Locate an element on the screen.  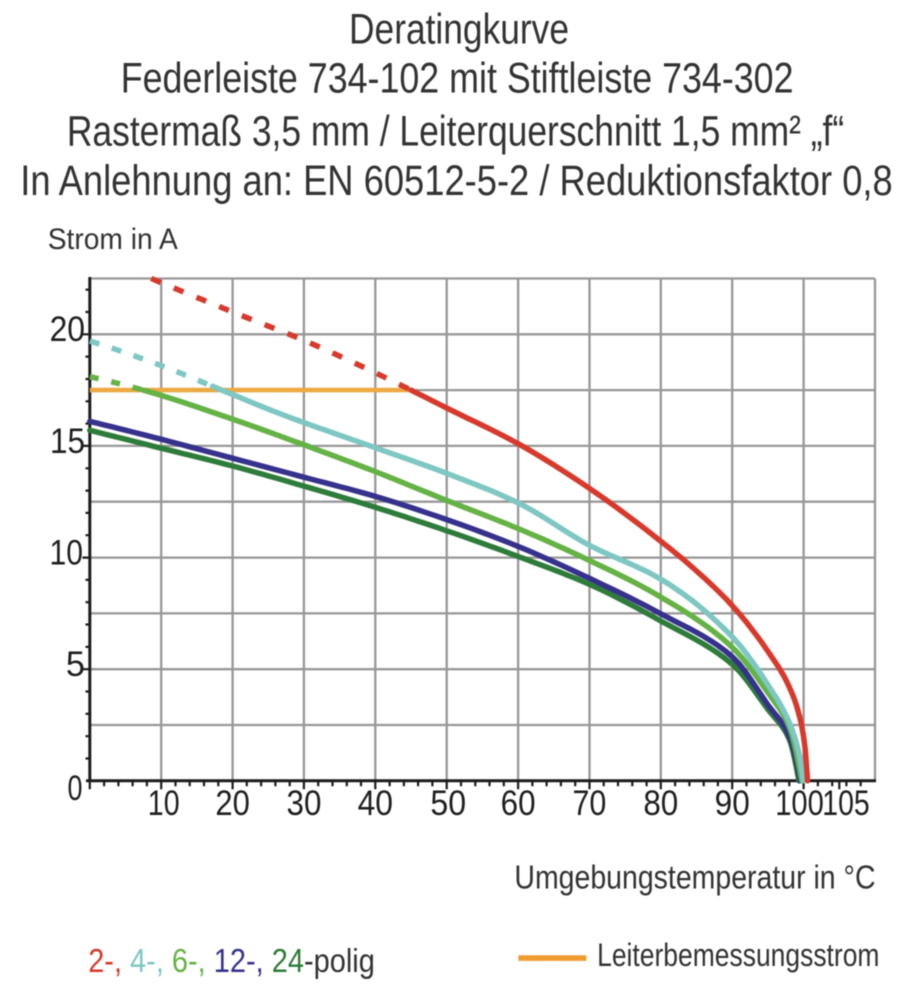
svg-text: 2-, 4-, 6-, 12-, 24-polig is located at coordinates (231, 960).